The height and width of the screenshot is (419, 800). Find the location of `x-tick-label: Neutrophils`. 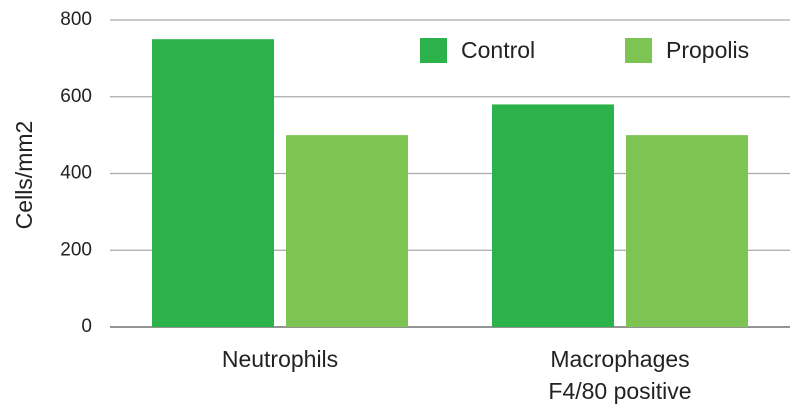

x-tick-label: Neutrophils is located at coordinates (280, 359).